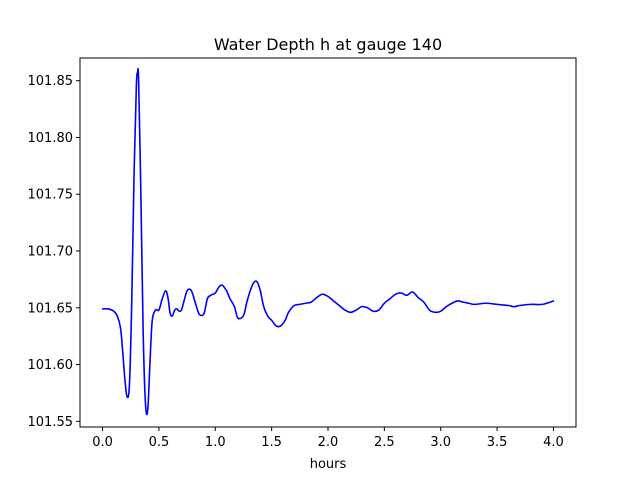 This screenshot has height=480, width=640. What do you see at coordinates (271, 442) in the screenshot?
I see `x-tick-label: 1.5` at bounding box center [271, 442].